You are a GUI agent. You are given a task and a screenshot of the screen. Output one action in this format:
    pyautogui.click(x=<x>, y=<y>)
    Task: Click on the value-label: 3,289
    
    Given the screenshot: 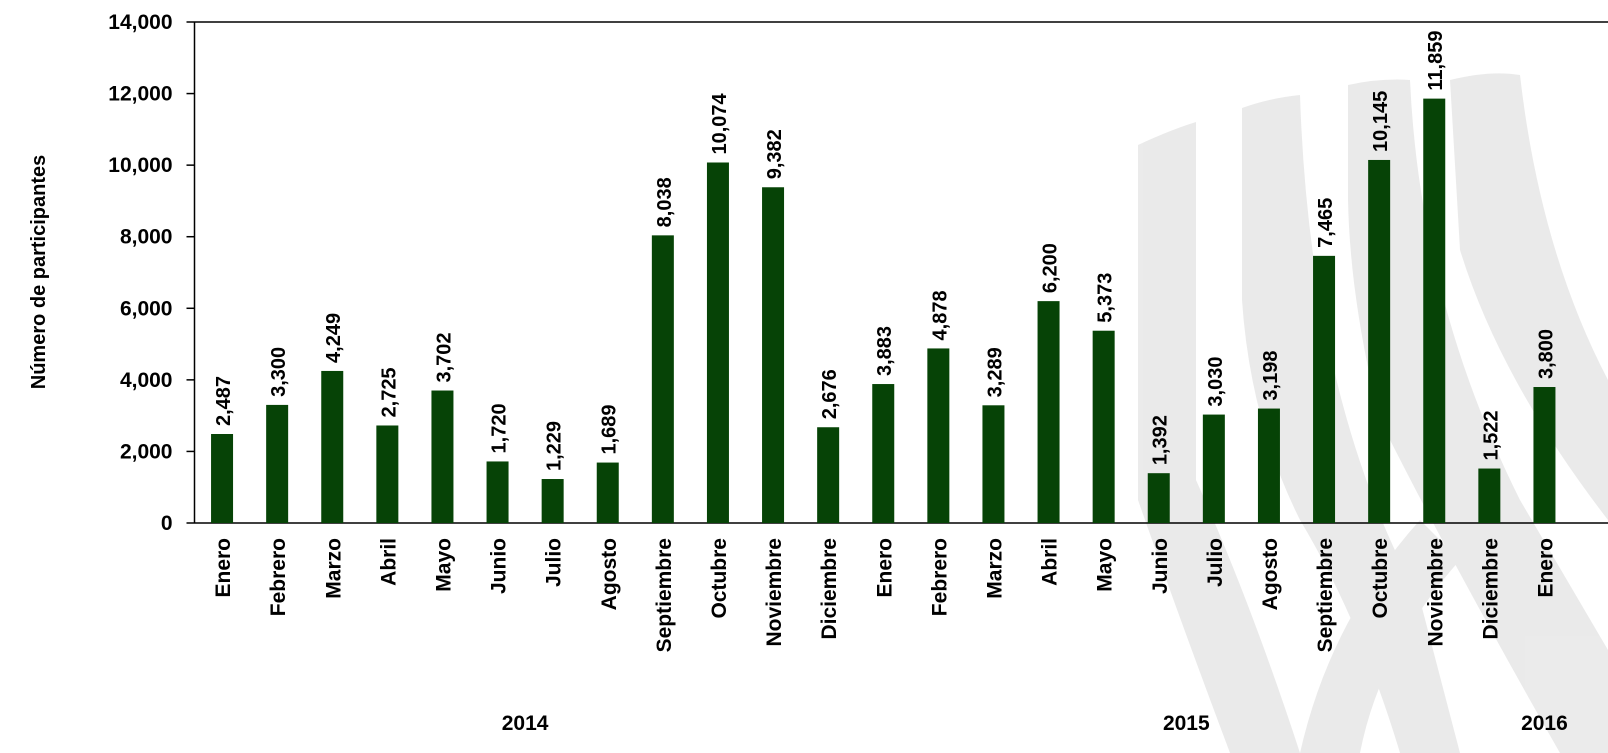 What is the action you would take?
    pyautogui.click(x=995, y=372)
    